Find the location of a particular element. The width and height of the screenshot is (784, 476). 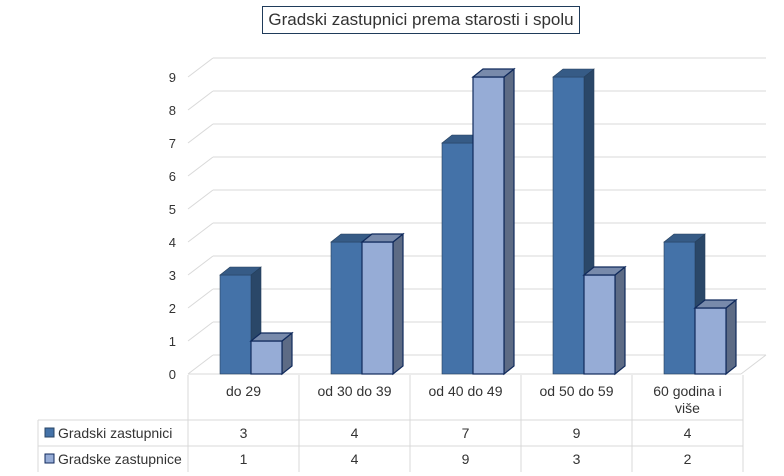

y-tick-label: 3 is located at coordinates (172, 275).